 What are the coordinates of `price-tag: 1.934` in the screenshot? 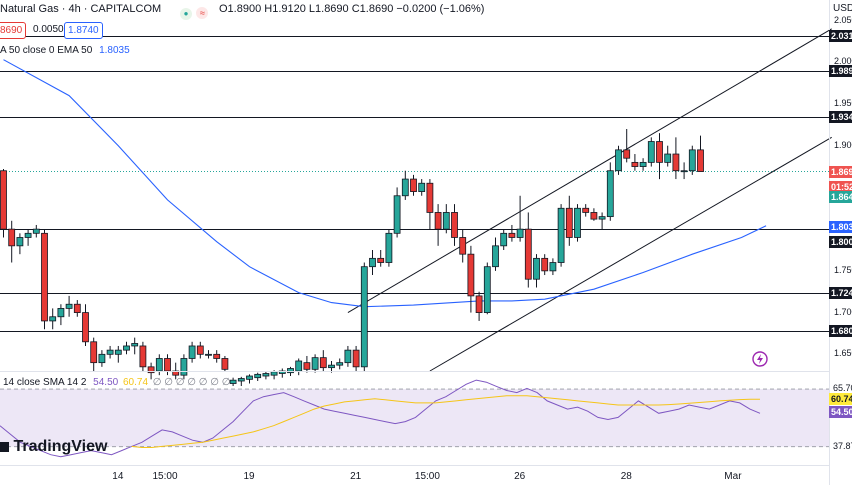 It's located at (840, 117).